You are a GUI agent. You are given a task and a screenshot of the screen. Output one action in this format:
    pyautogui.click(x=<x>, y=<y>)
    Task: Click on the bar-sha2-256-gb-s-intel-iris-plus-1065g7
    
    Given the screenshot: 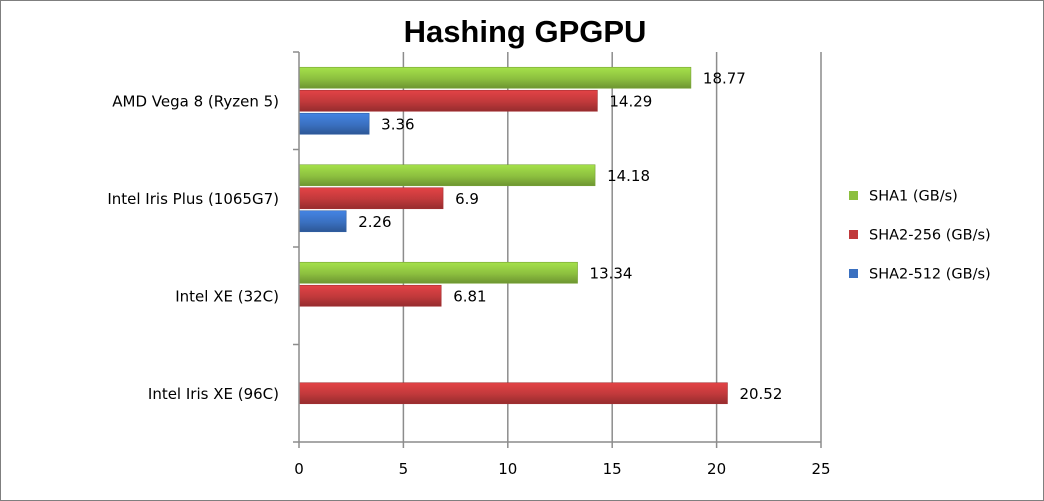 What is the action you would take?
    pyautogui.click(x=371, y=198)
    